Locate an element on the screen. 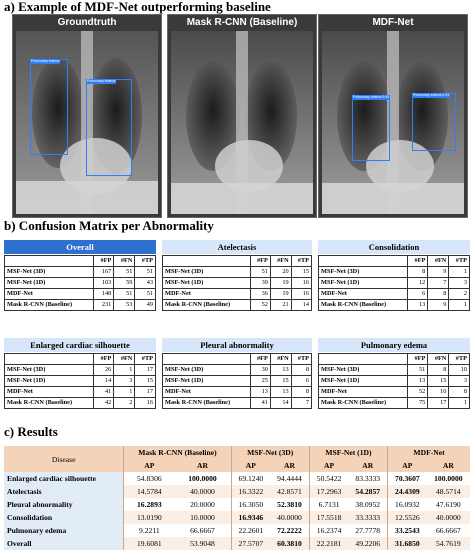  confusion-block-title: Enlarged cardiac silhouette is located at coordinates (80, 345).